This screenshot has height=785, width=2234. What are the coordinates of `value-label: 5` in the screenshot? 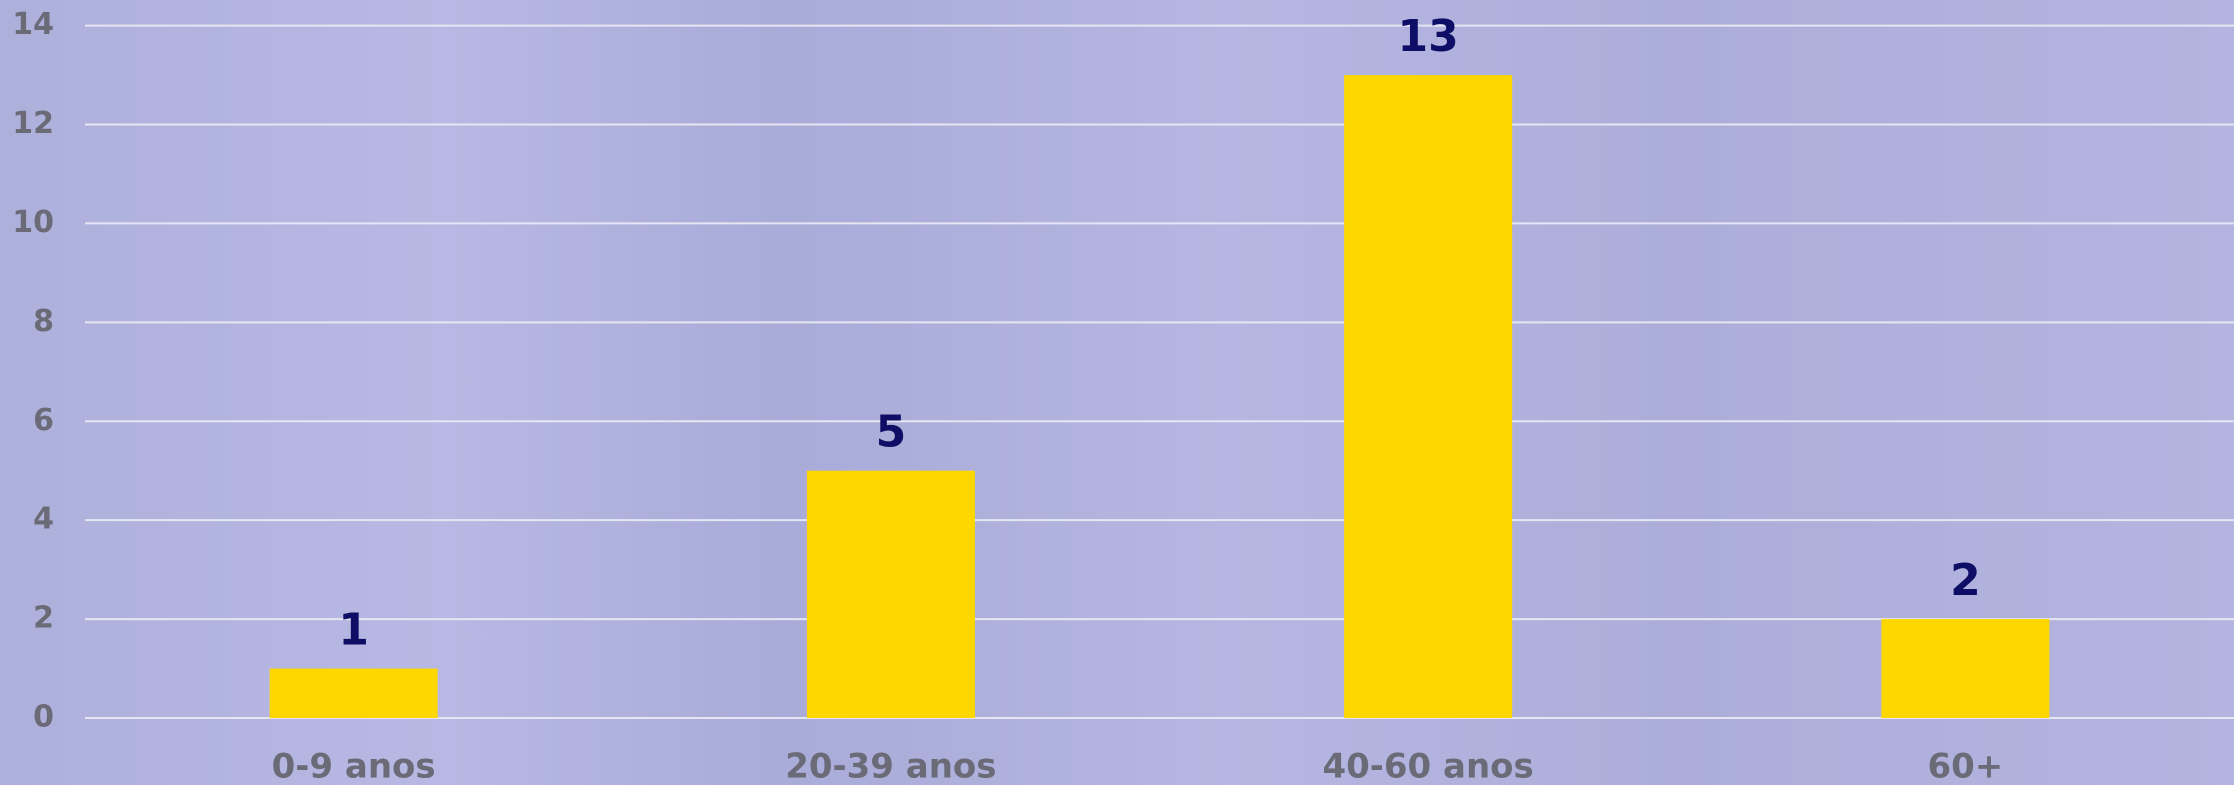 It's located at (891, 432).